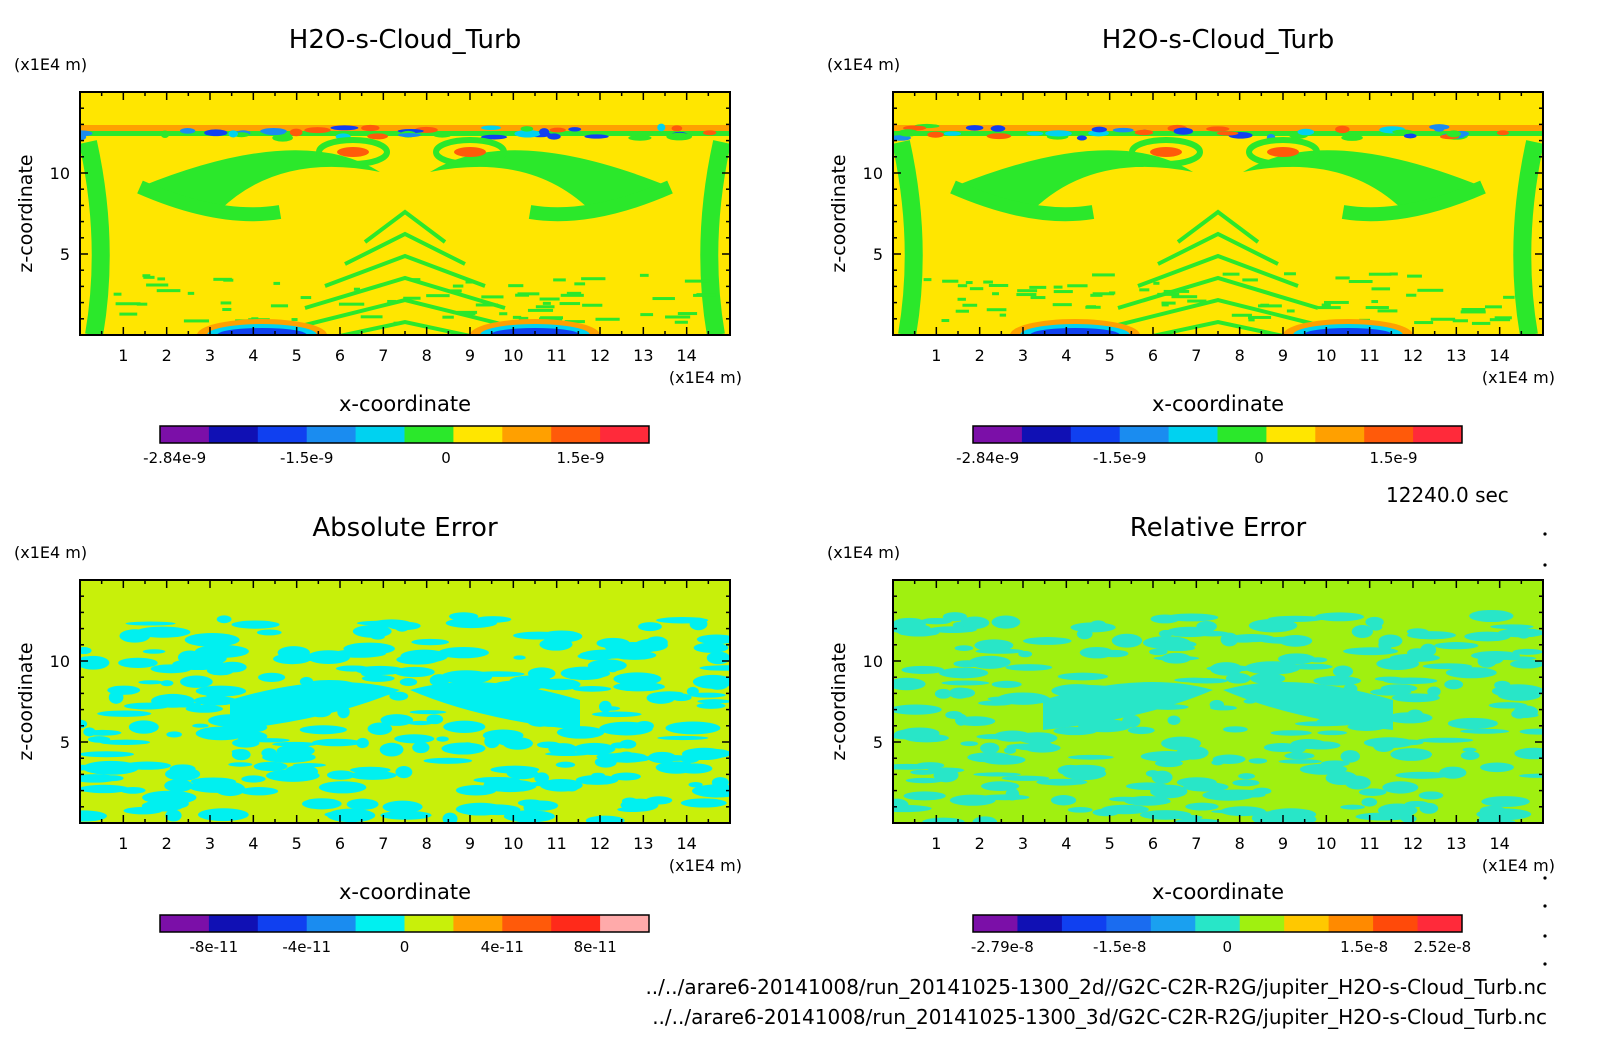 This screenshot has height=1054, width=1604. What do you see at coordinates (863, 64) in the screenshot?
I see `y-unit-label: (x1E4 m)` at bounding box center [863, 64].